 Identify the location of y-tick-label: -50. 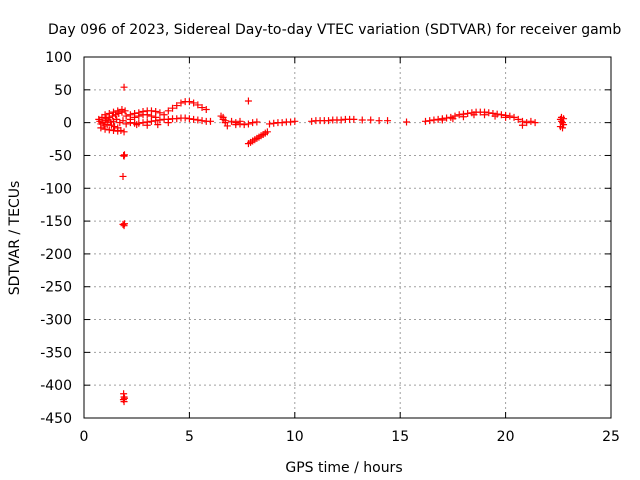
(60, 156).